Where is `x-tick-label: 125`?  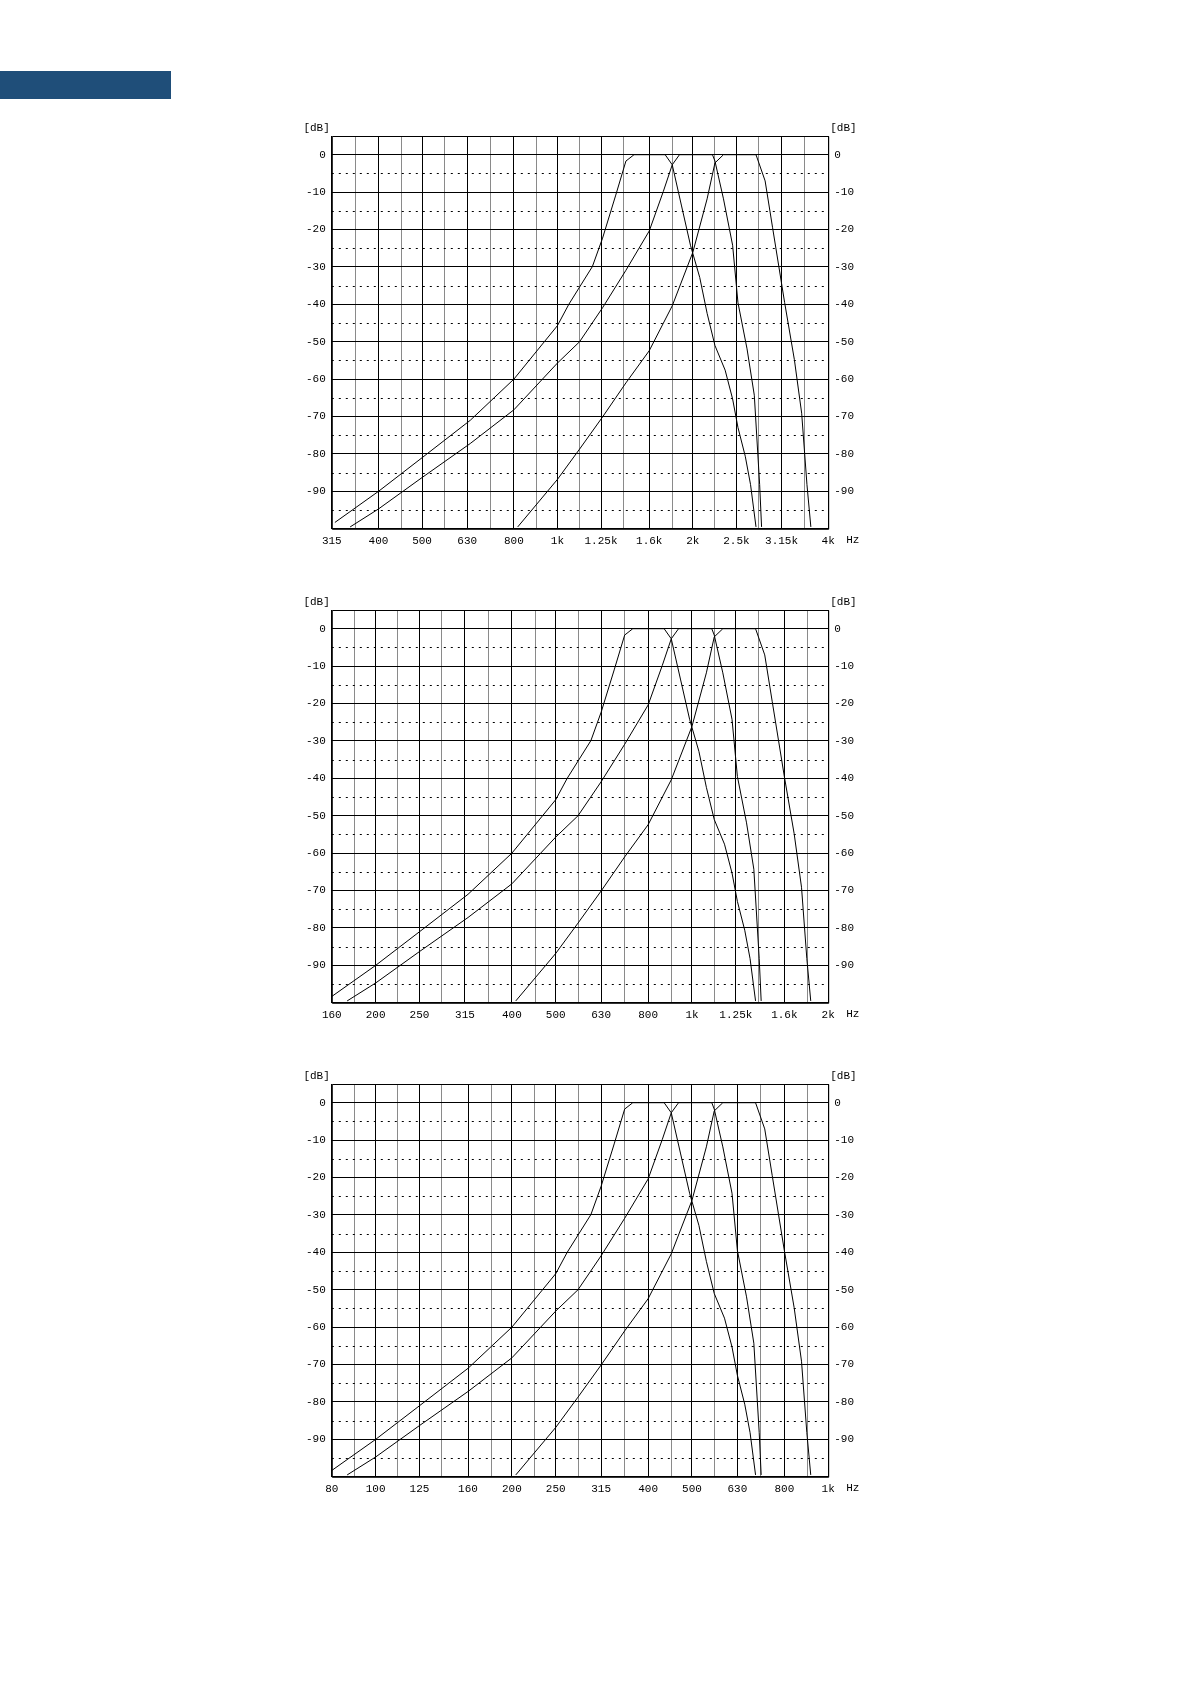
x-tick-label: 125 is located at coordinates (419, 1489).